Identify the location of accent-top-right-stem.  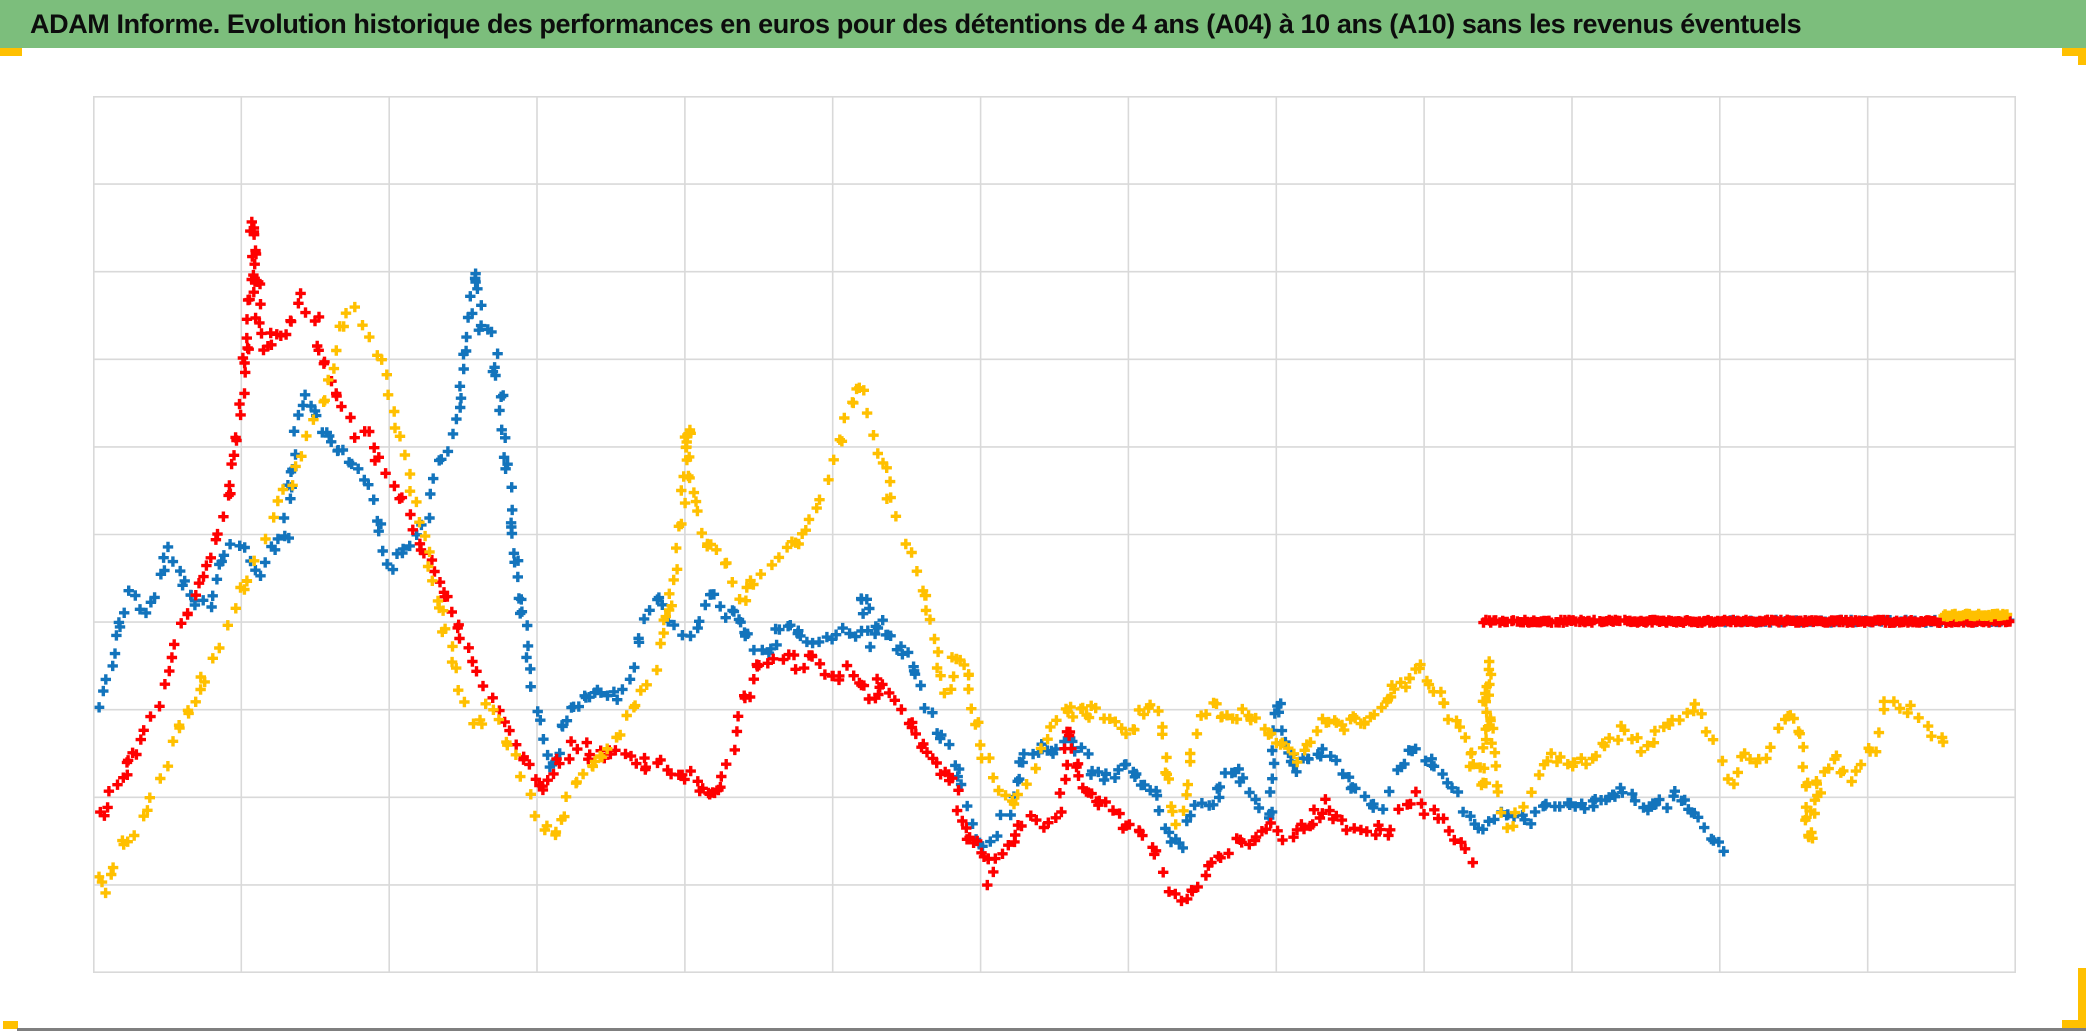
(2082, 56).